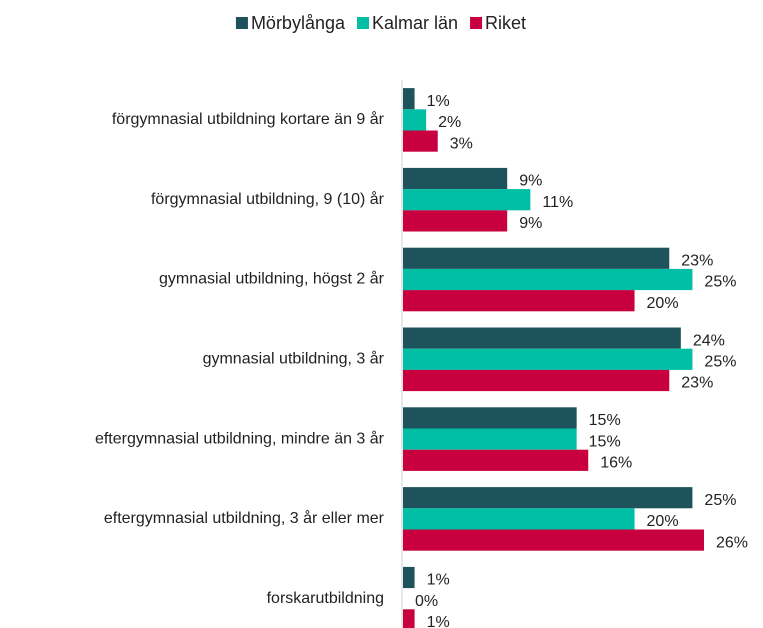  What do you see at coordinates (709, 340) in the screenshot?
I see `data-label: 24%` at bounding box center [709, 340].